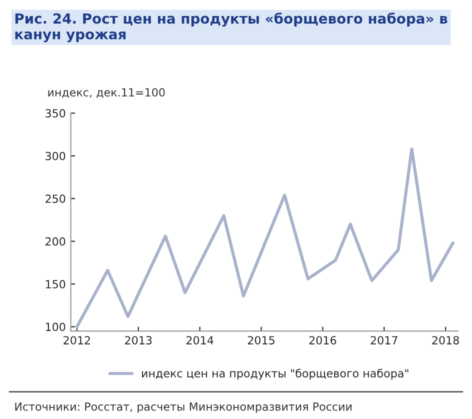  I want to click on x-tick-label: 2015, so click(261, 340).